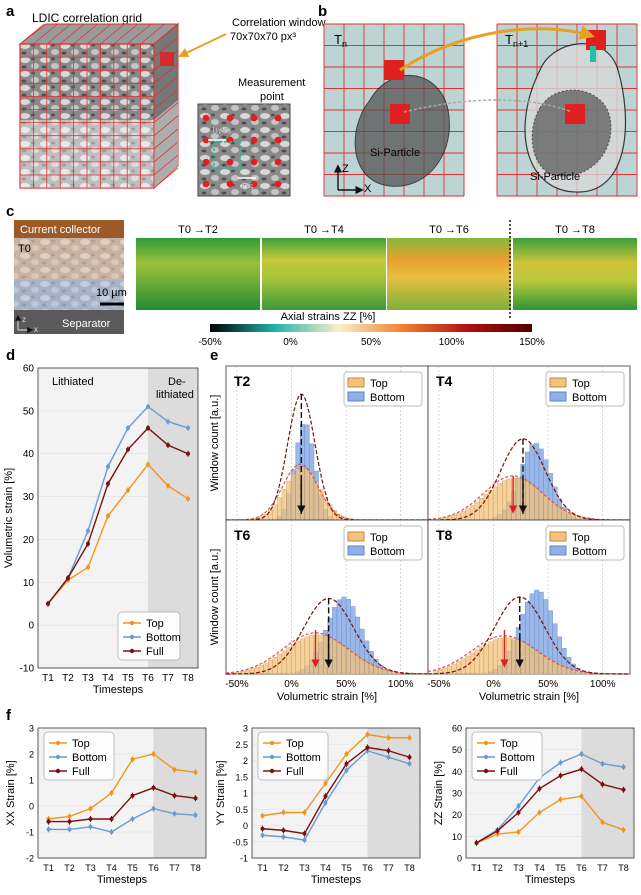  I want to click on legend-label: Bottom, so click(303, 758).